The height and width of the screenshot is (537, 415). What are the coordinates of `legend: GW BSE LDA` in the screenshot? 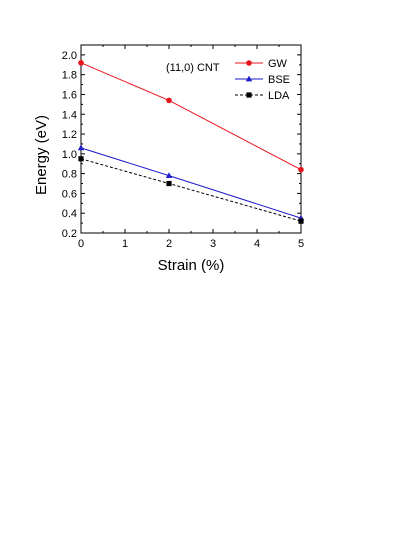 It's located at (262, 80).